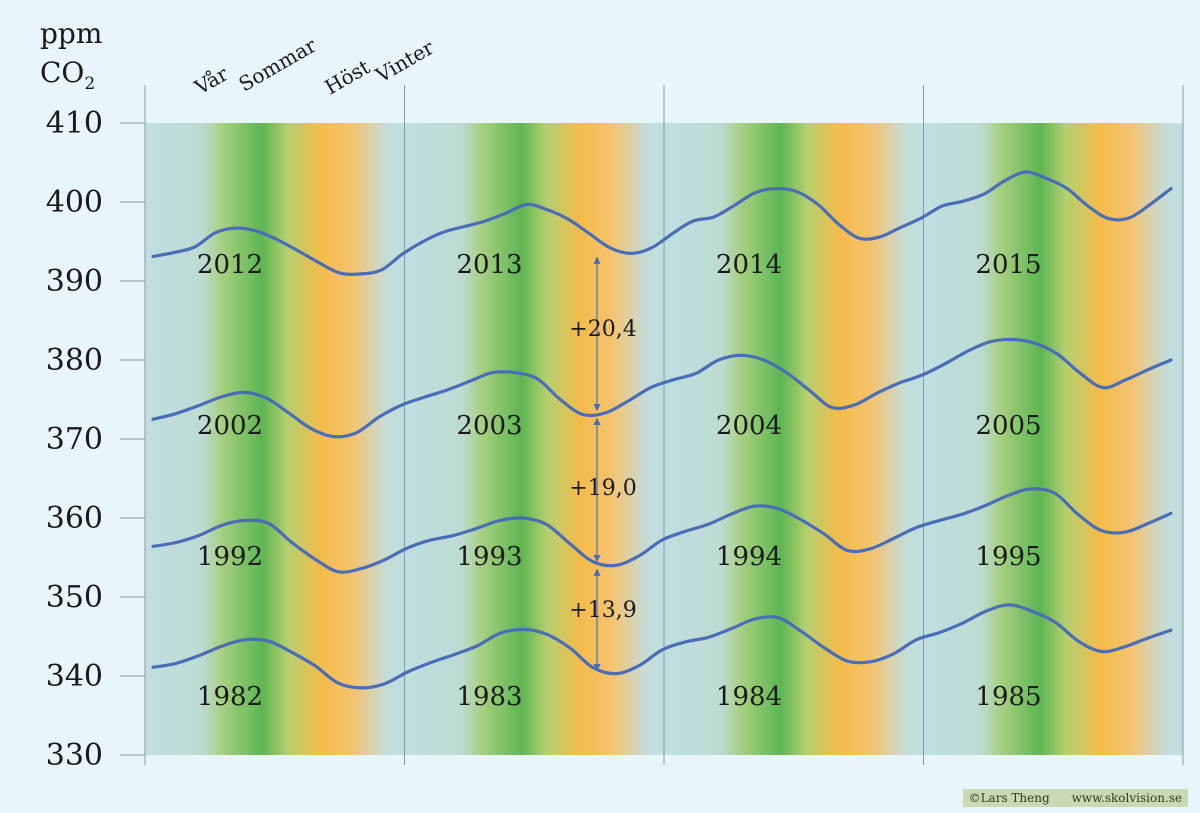  I want to click on year-label: 2004, so click(749, 426).